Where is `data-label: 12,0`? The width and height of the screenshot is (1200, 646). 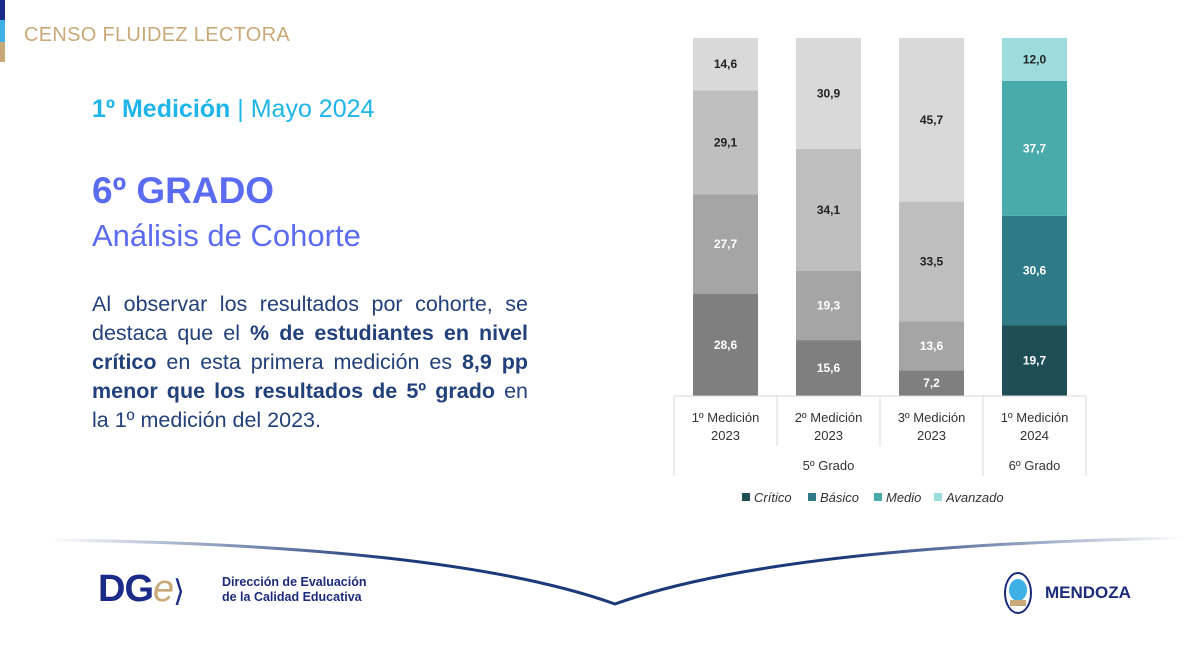 data-label: 12,0 is located at coordinates (1035, 59).